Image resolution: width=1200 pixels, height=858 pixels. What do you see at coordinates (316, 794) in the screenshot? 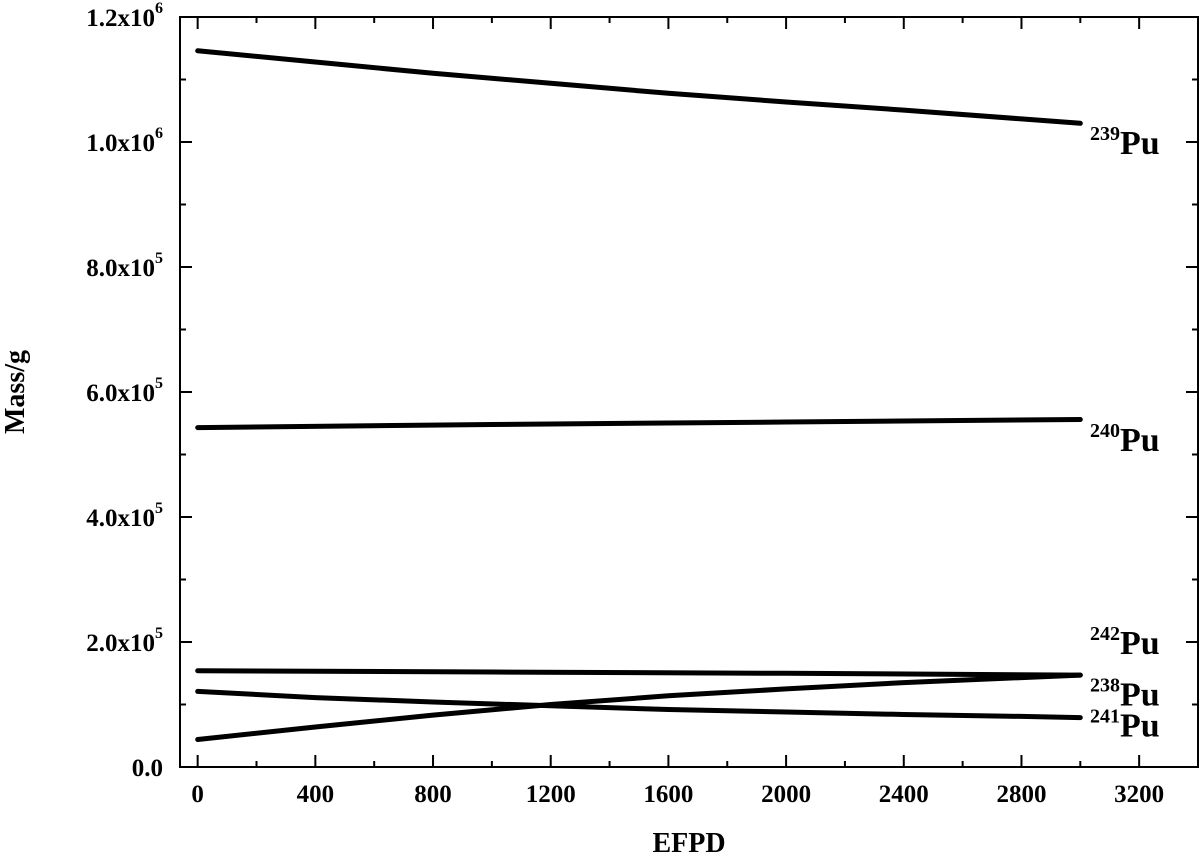
I see `x-tick-label: 400` at bounding box center [316, 794].